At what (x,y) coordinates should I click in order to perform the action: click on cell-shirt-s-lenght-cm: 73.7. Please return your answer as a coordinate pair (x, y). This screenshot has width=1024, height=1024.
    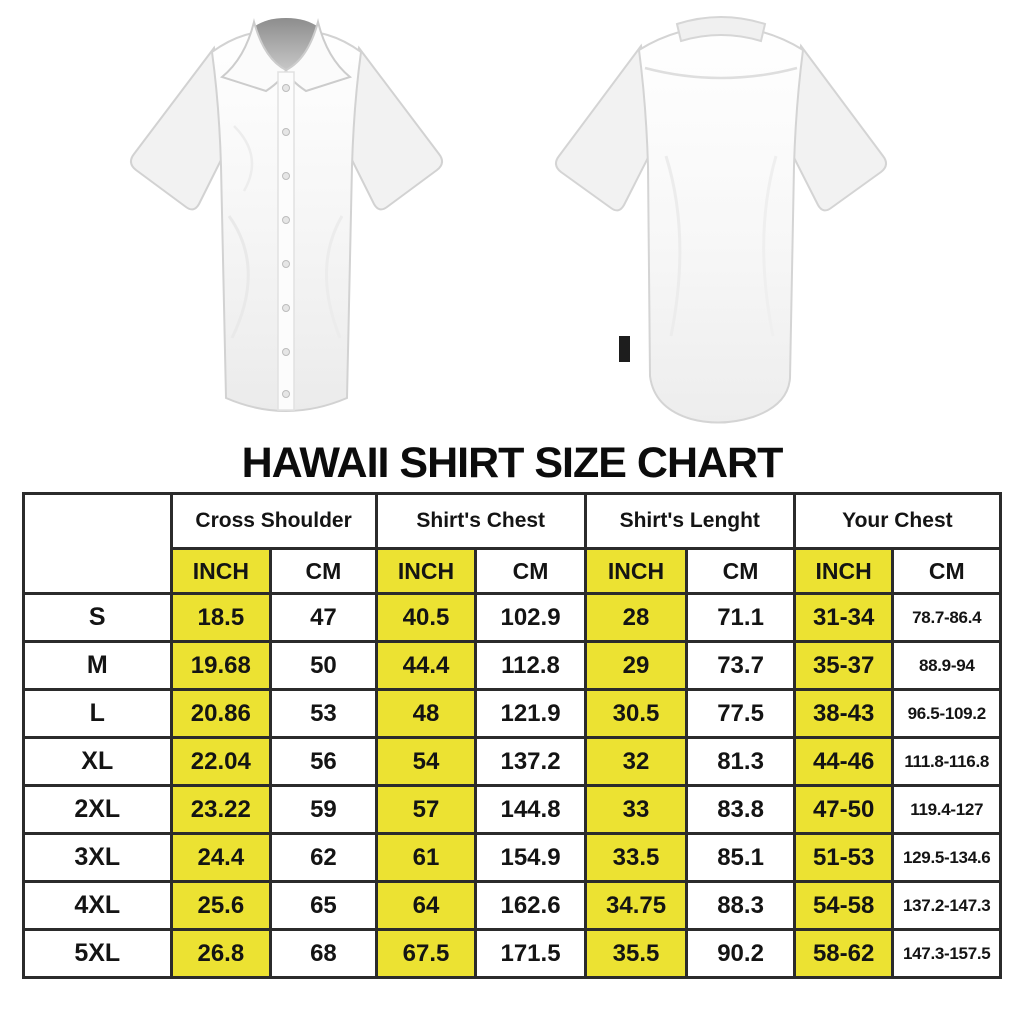
    Looking at the image, I should click on (740, 665).